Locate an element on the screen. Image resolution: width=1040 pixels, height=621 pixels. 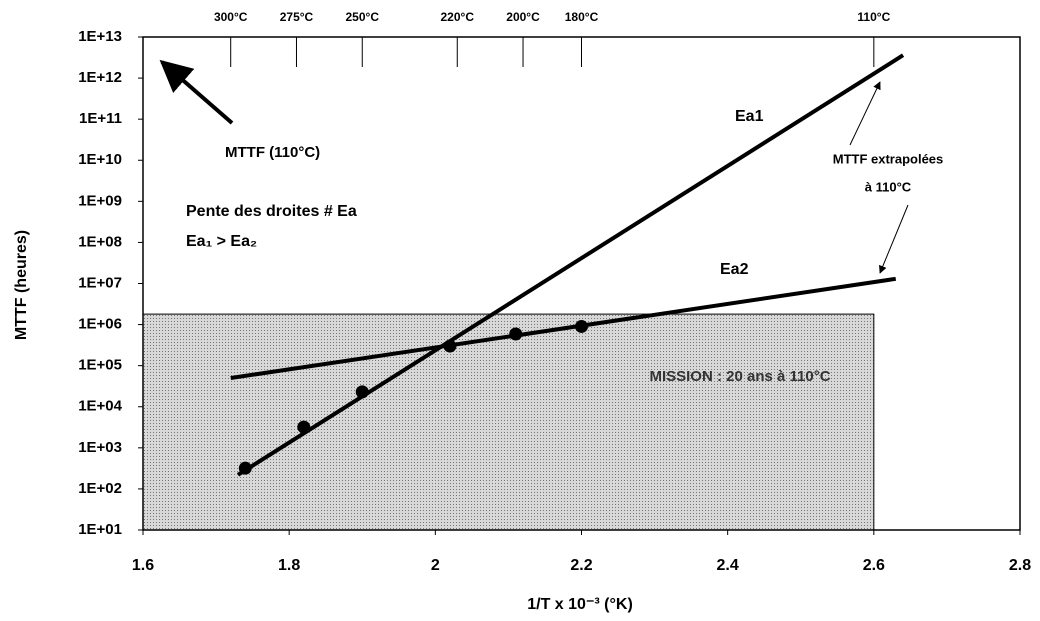
x2-tick-label: 180°C is located at coordinates (582, 17).